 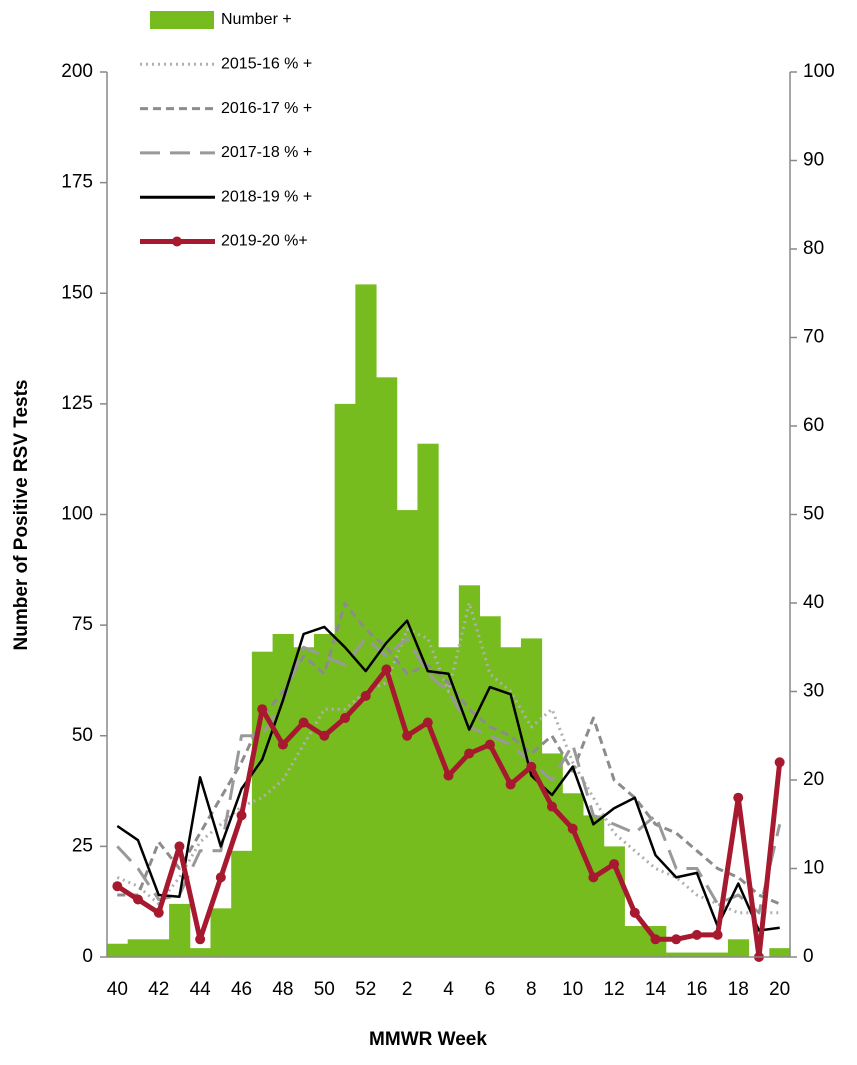 What do you see at coordinates (407, 989) in the screenshot?
I see `x-tick-label: 2` at bounding box center [407, 989].